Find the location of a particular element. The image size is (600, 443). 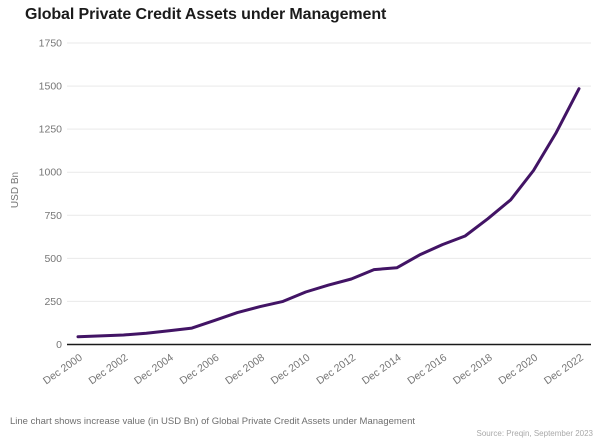

x-tick-label: Dec 2014 is located at coordinates (382, 370).